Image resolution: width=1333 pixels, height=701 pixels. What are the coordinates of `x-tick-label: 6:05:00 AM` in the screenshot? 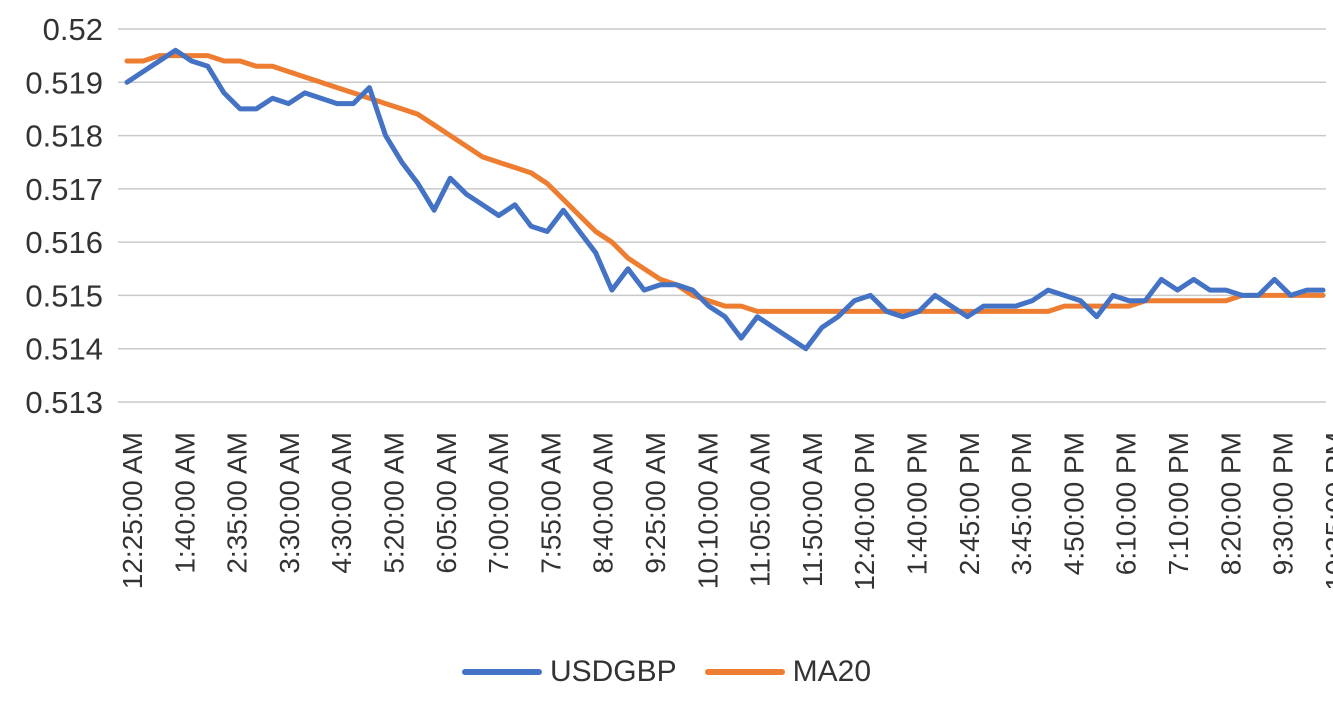 It's located at (446, 503).